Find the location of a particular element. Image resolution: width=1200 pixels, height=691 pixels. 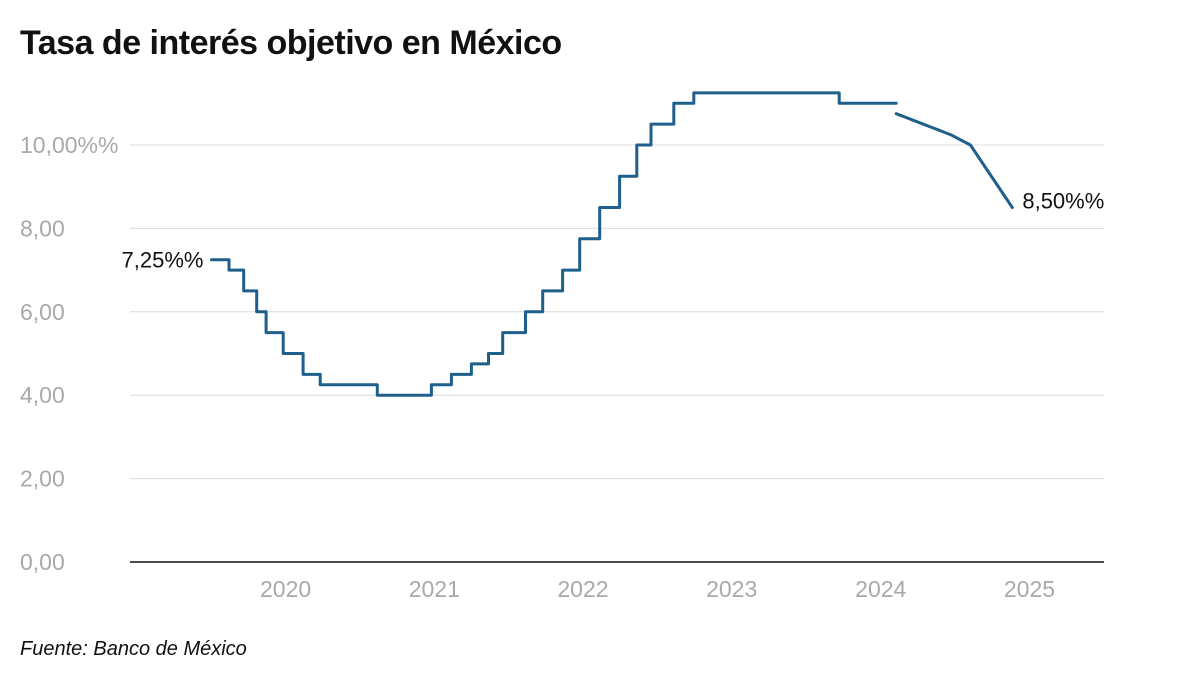

data-labels: 7,25%% 8,50%% is located at coordinates (613, 231).